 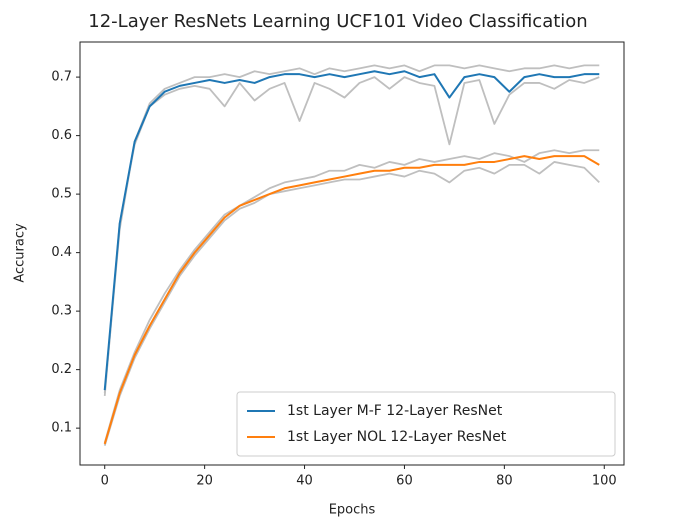 I want to click on x-tick-label: 40, so click(x=304, y=481).